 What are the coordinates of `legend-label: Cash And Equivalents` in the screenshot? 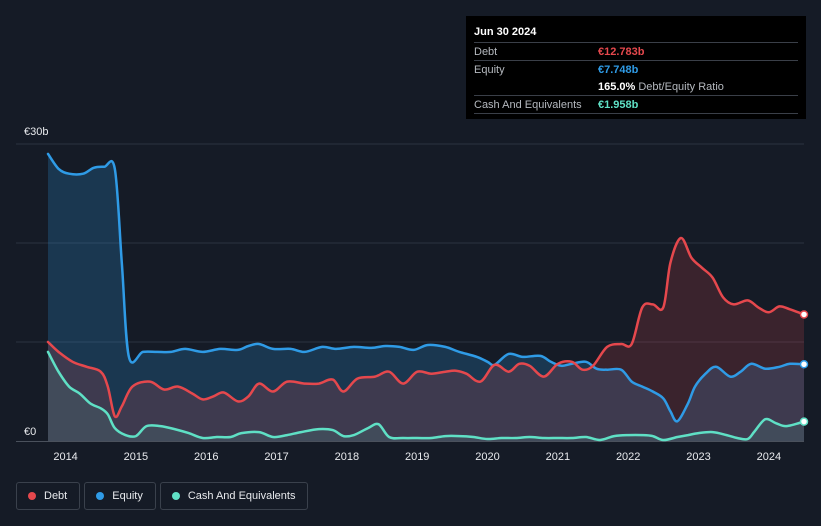 It's located at (241, 496).